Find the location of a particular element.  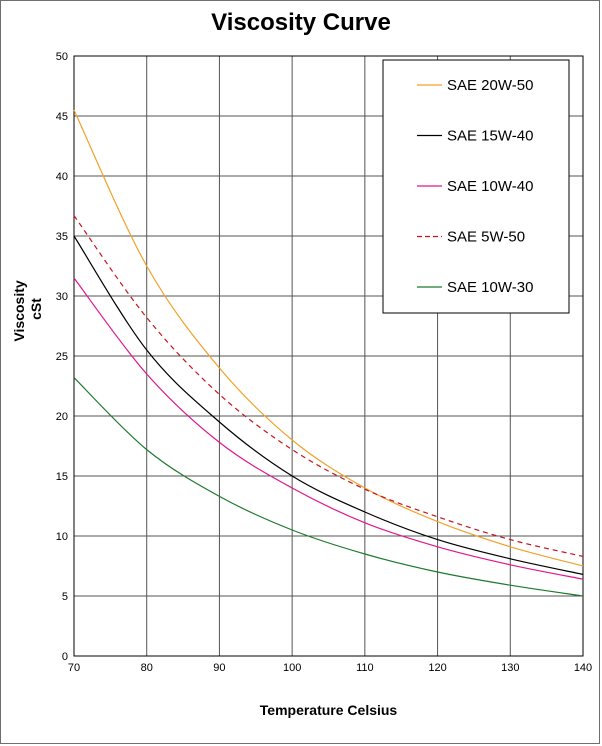

y-tick-label: 0 is located at coordinates (65, 657).